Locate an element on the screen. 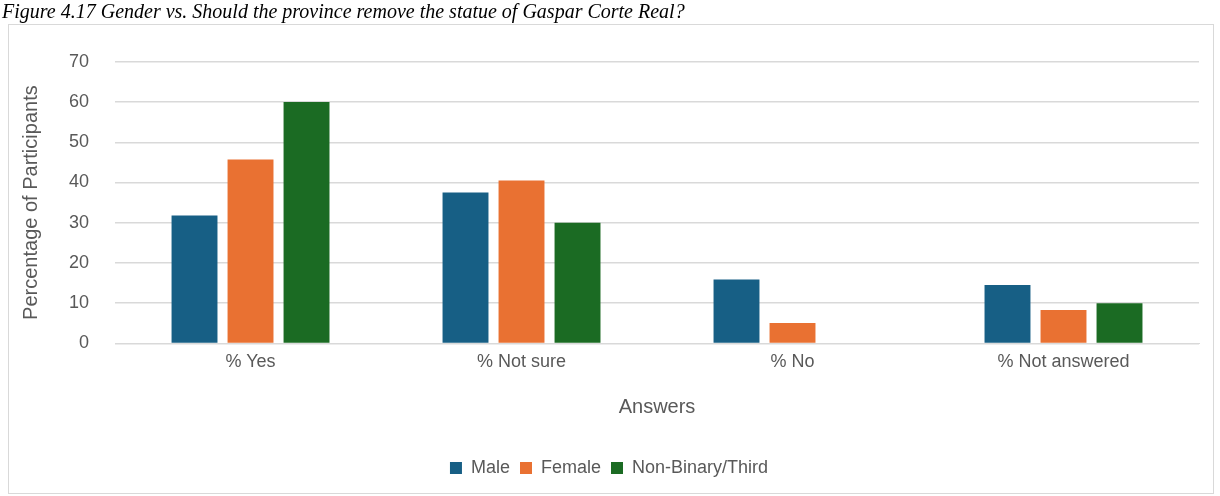 The width and height of the screenshot is (1220, 496). y-tick-label: 60 is located at coordinates (79, 101).